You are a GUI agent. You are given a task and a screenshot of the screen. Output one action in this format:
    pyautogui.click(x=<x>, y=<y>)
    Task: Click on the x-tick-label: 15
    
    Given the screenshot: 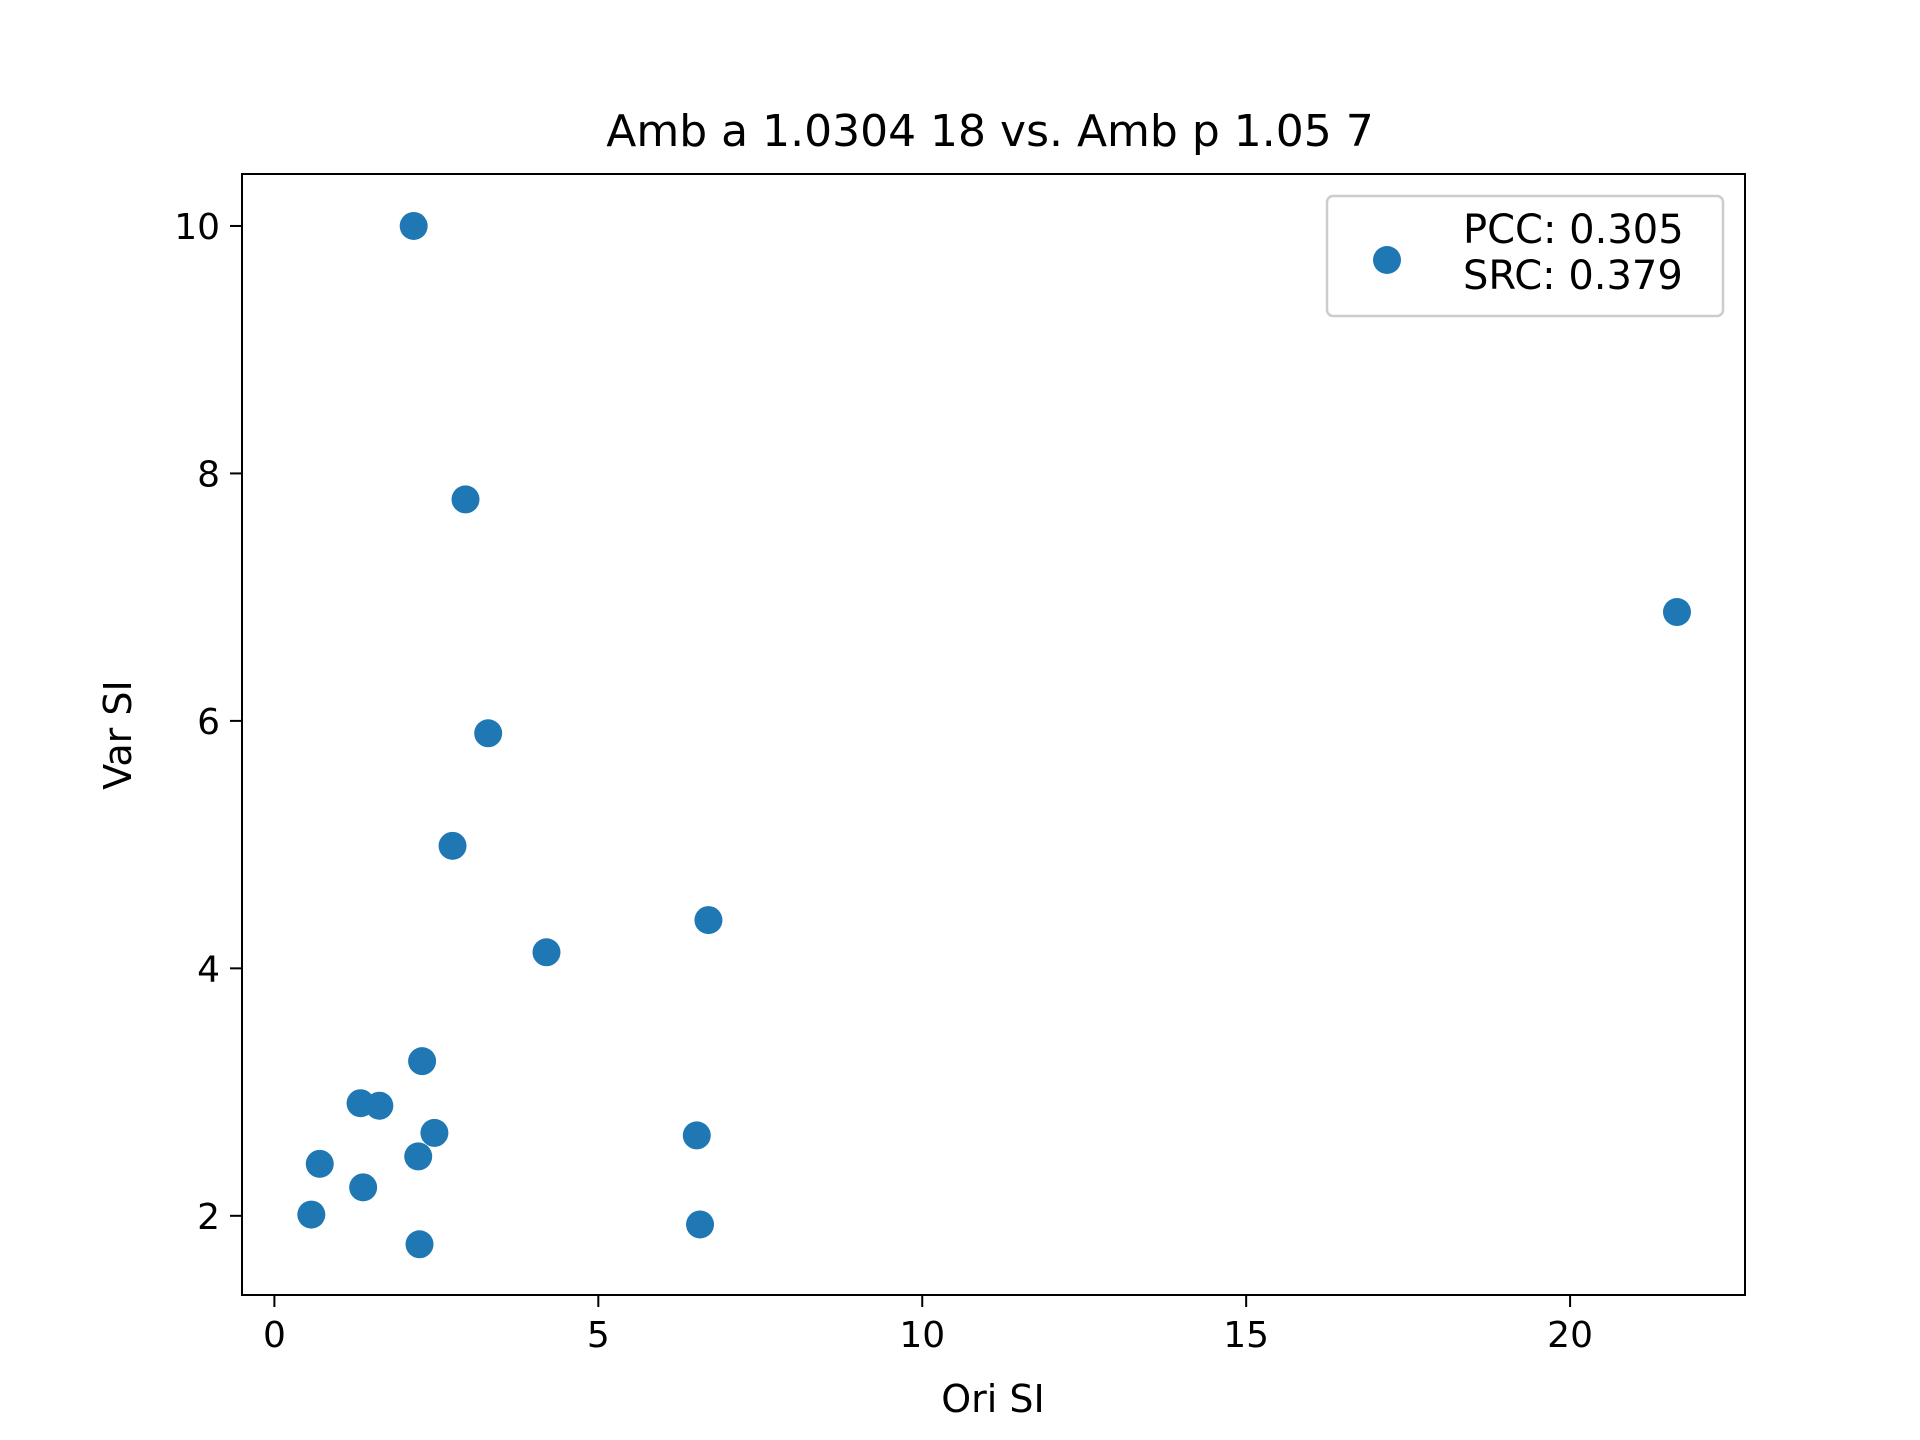 What is the action you would take?
    pyautogui.click(x=1246, y=1335)
    